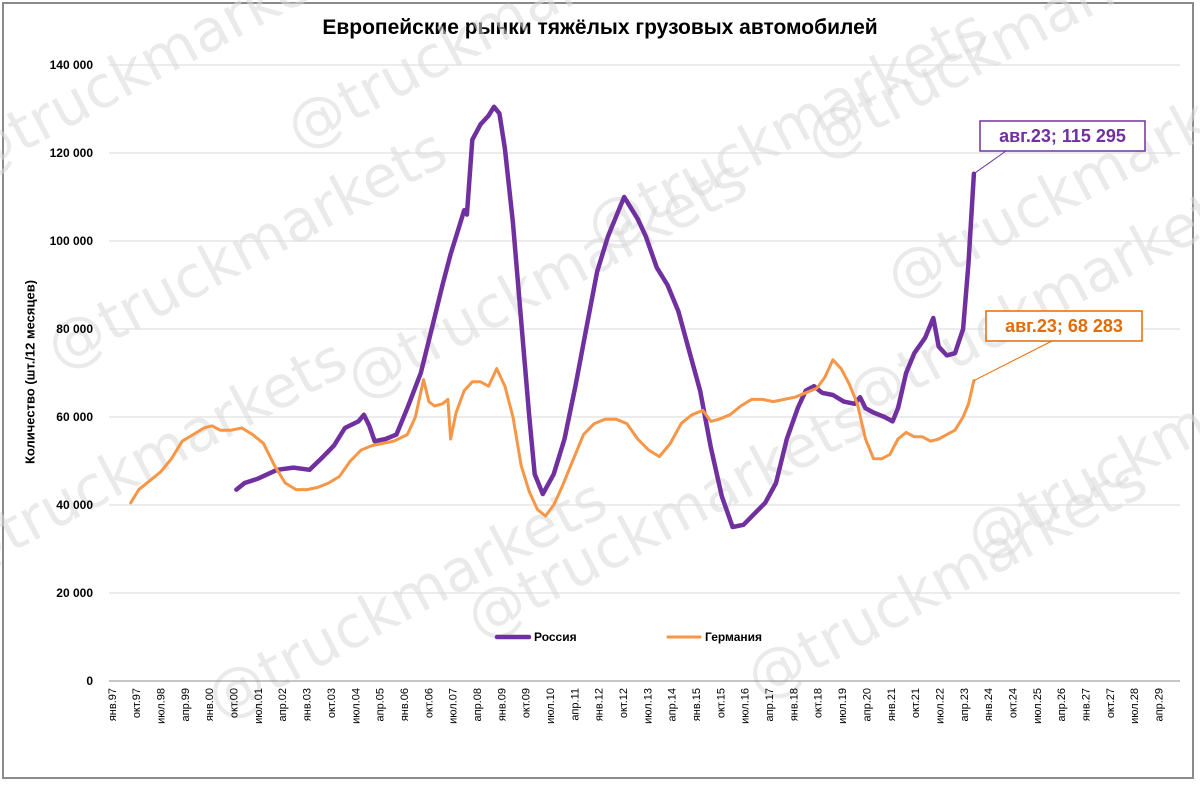 The image size is (1200, 785). I want to click on y-tick-label: 0, so click(89, 681).